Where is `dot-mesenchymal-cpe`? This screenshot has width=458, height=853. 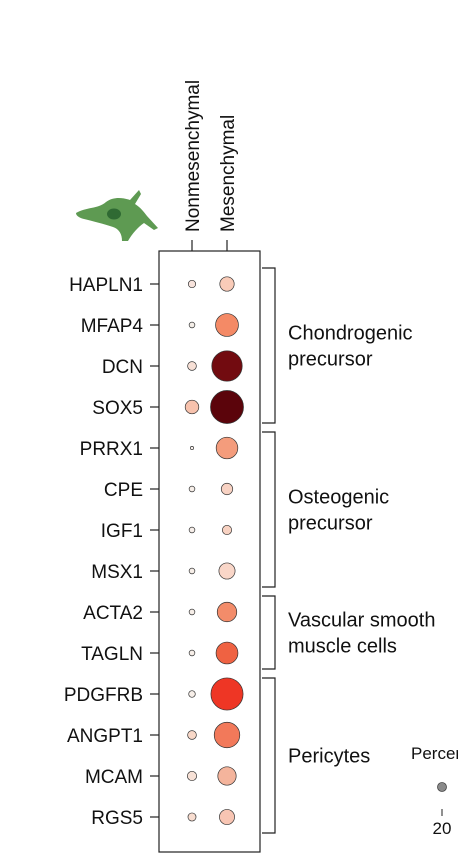 dot-mesenchymal-cpe is located at coordinates (227, 489).